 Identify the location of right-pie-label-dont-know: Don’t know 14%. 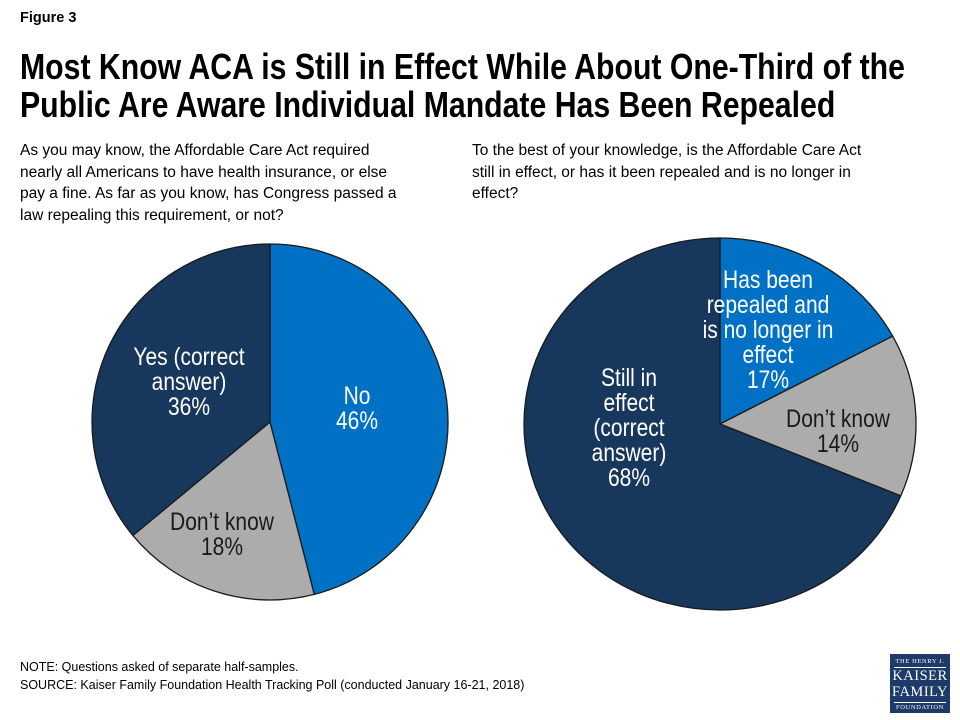
(838, 431).